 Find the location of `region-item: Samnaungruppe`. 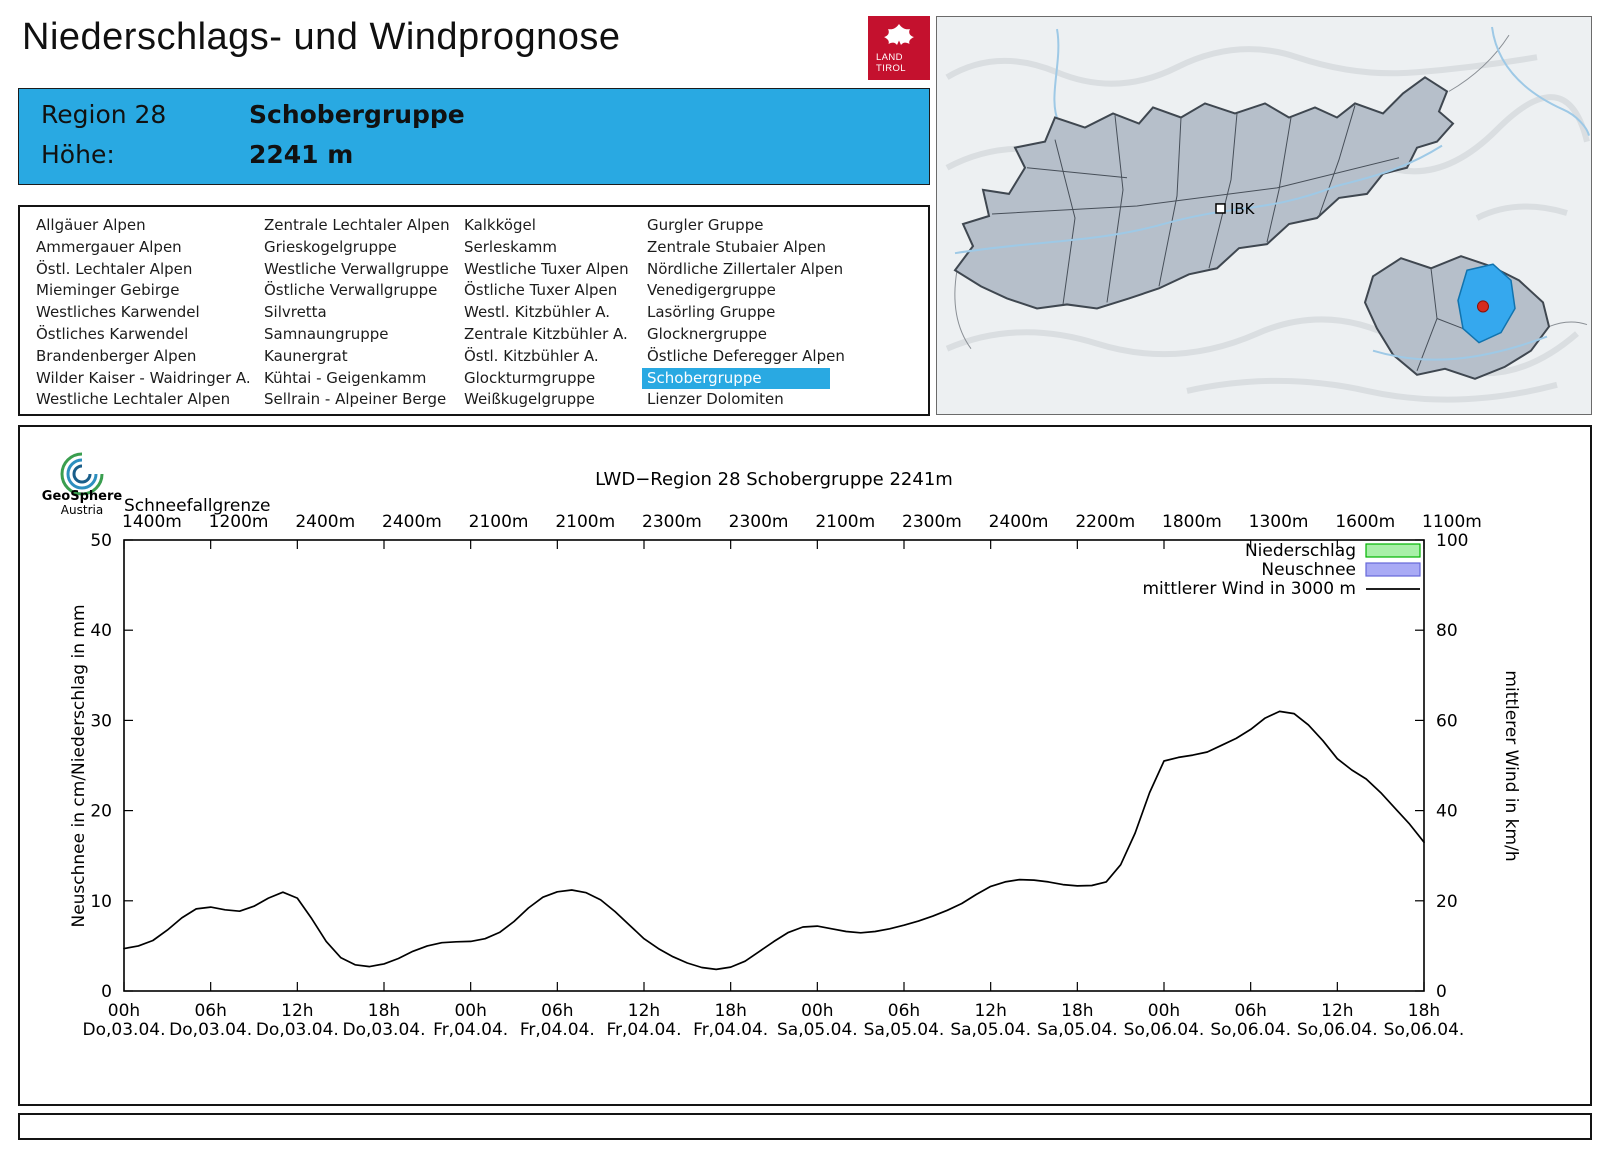

region-item: Samnaungruppe is located at coordinates (326, 333).